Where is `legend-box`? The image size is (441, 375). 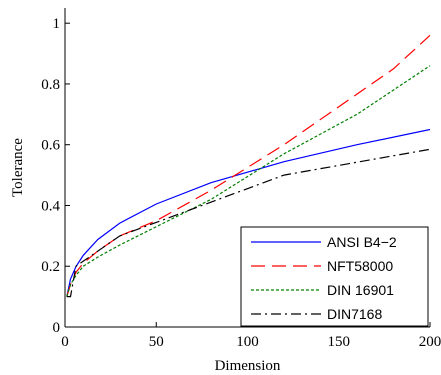
legend-box is located at coordinates (334, 276).